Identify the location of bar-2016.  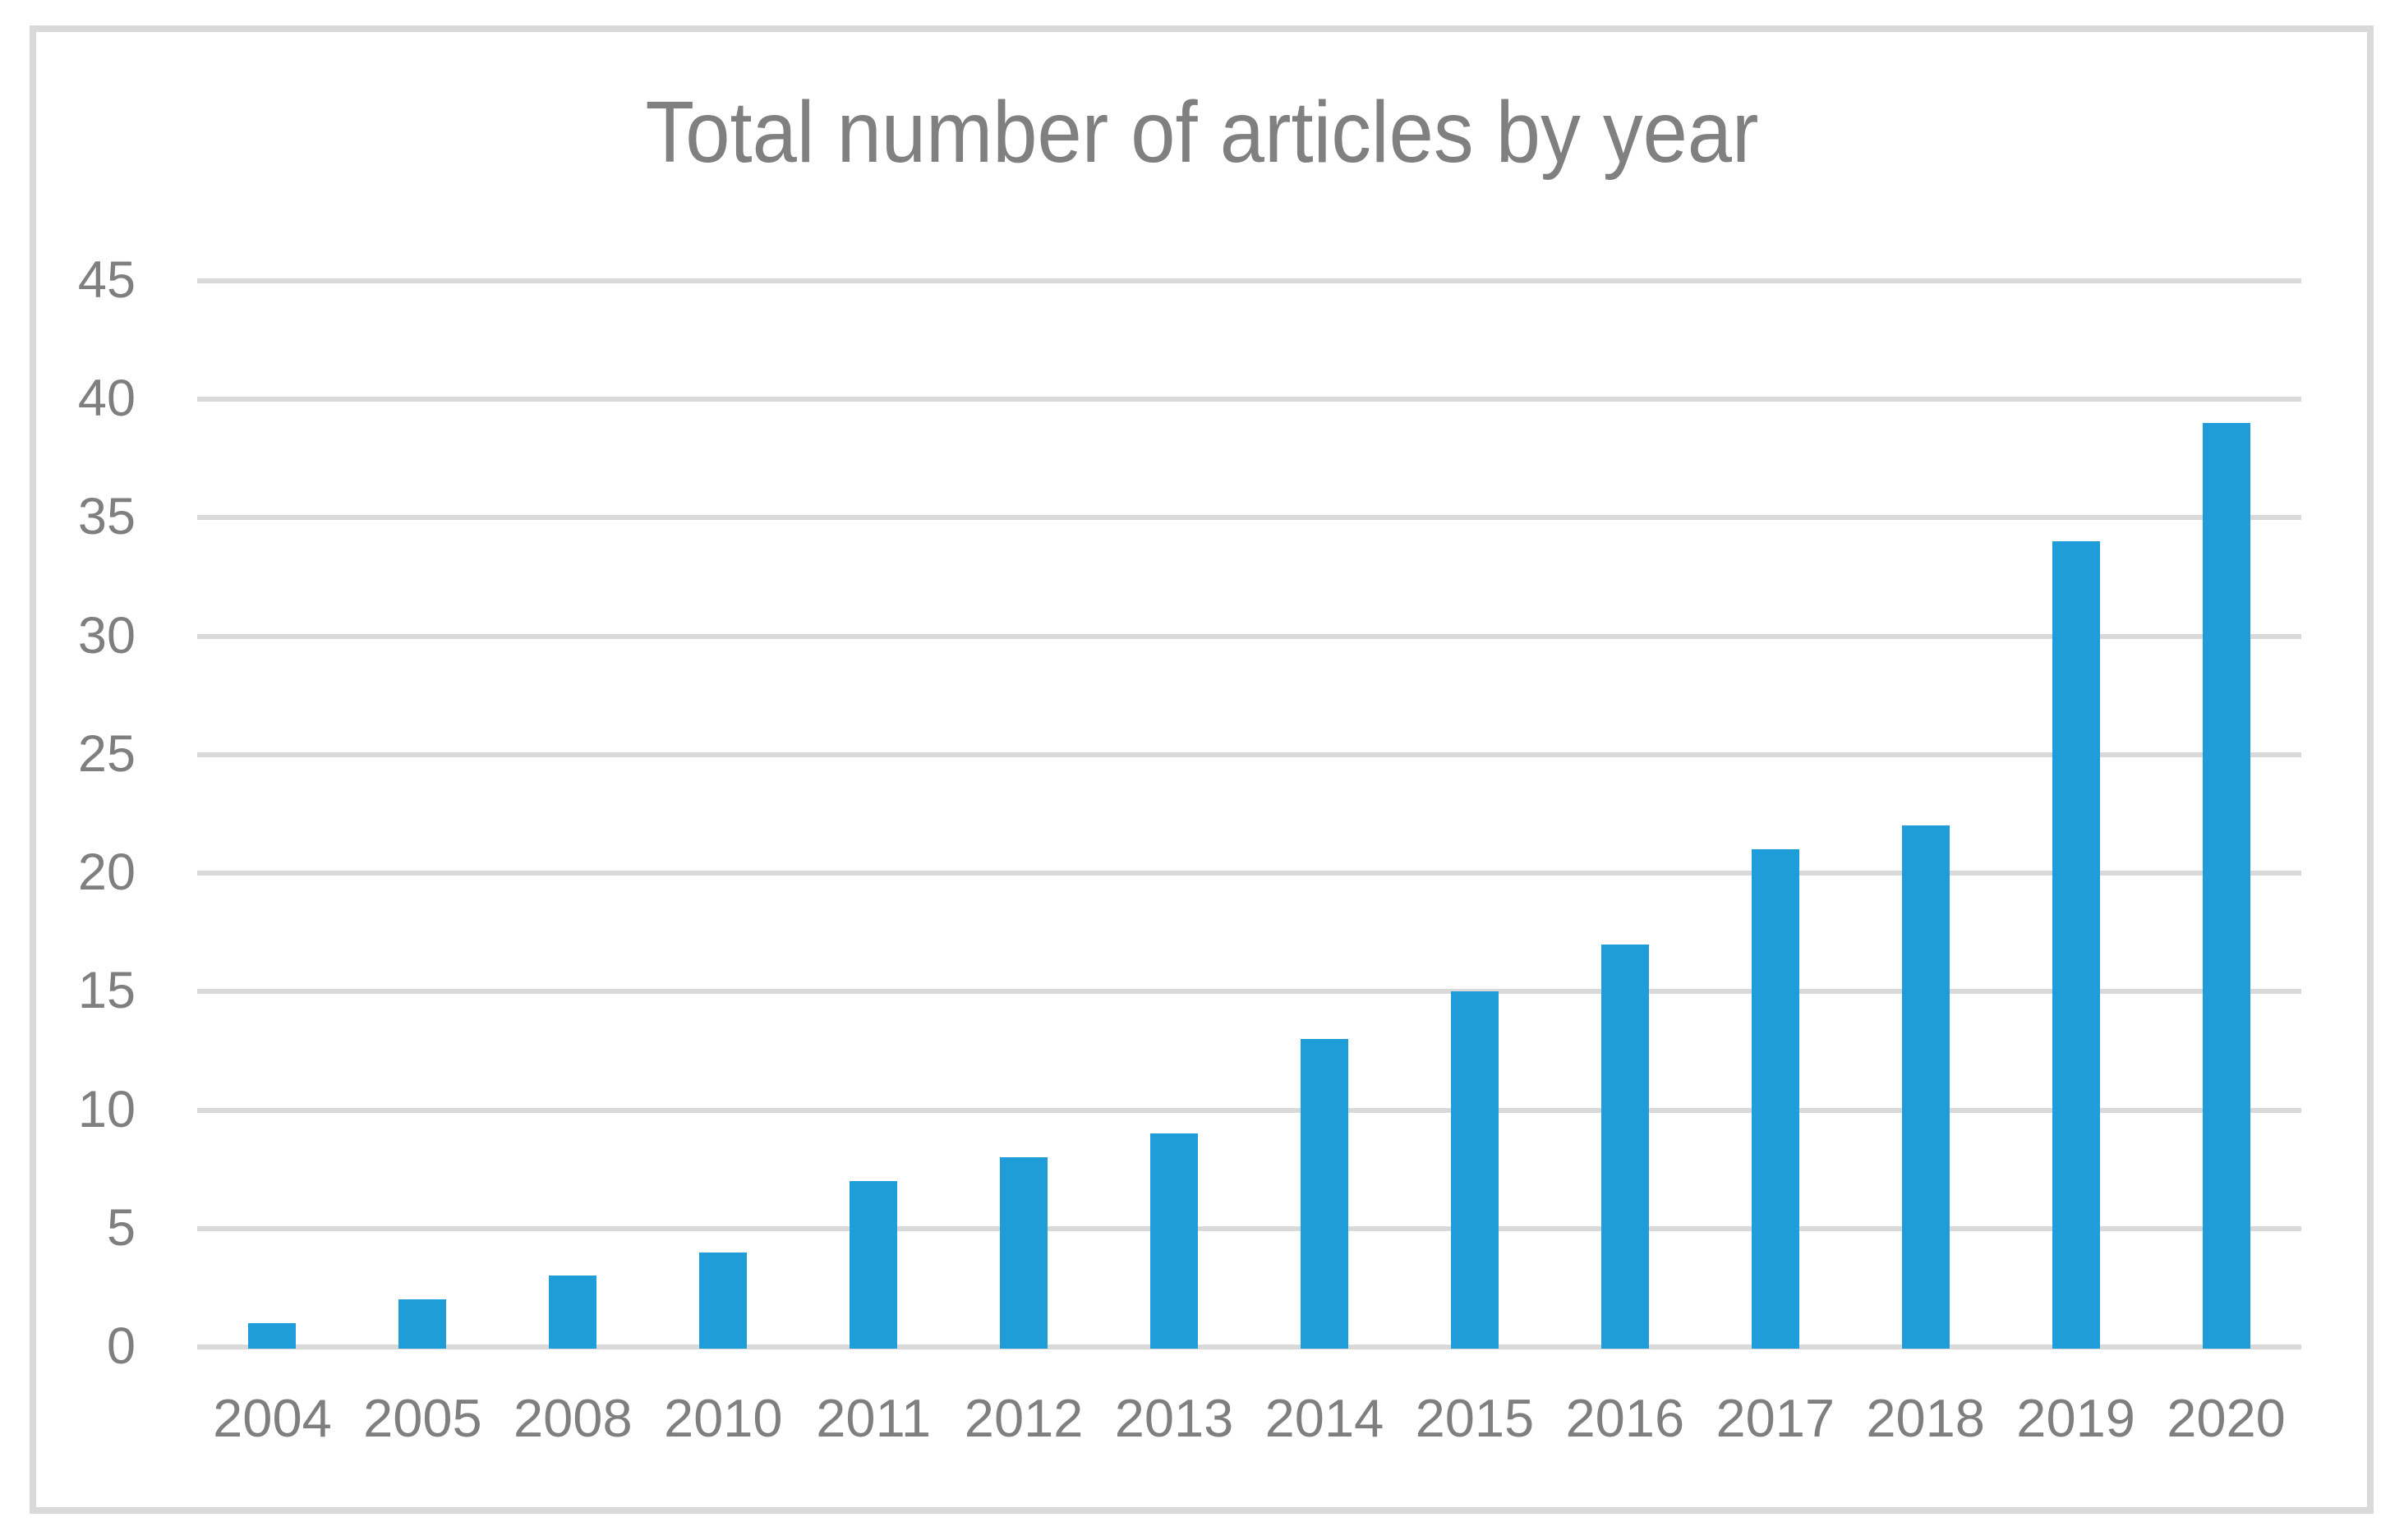
(1624, 1146).